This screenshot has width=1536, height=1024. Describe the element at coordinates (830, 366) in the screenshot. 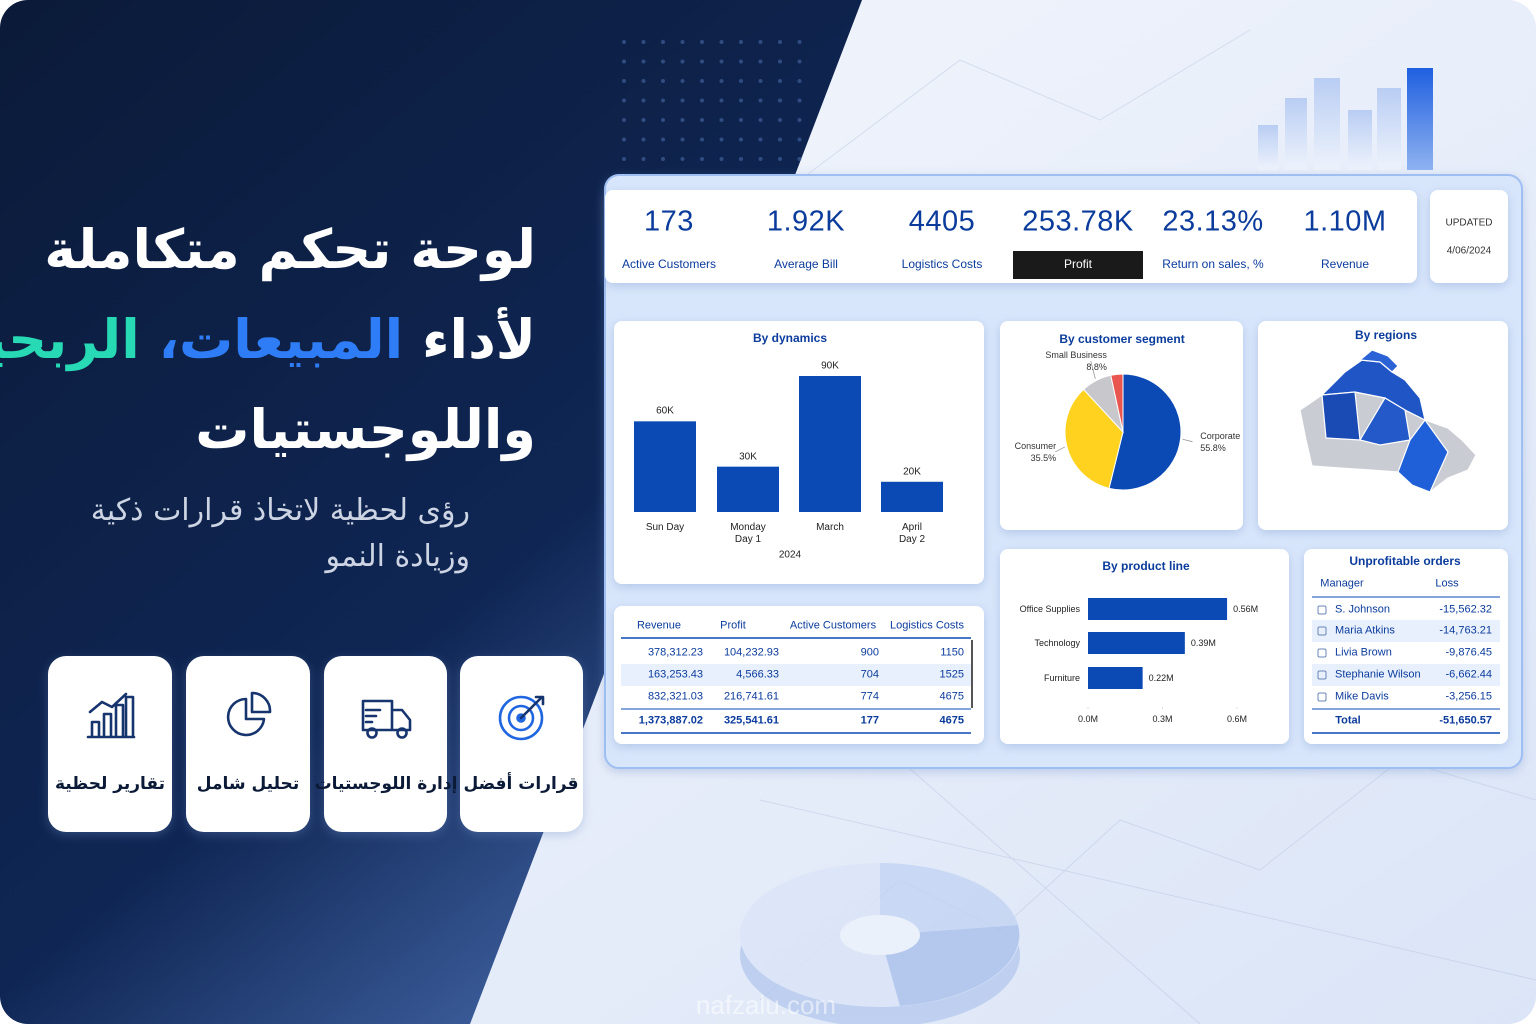

I see `bar-value-label: 90K` at that location.